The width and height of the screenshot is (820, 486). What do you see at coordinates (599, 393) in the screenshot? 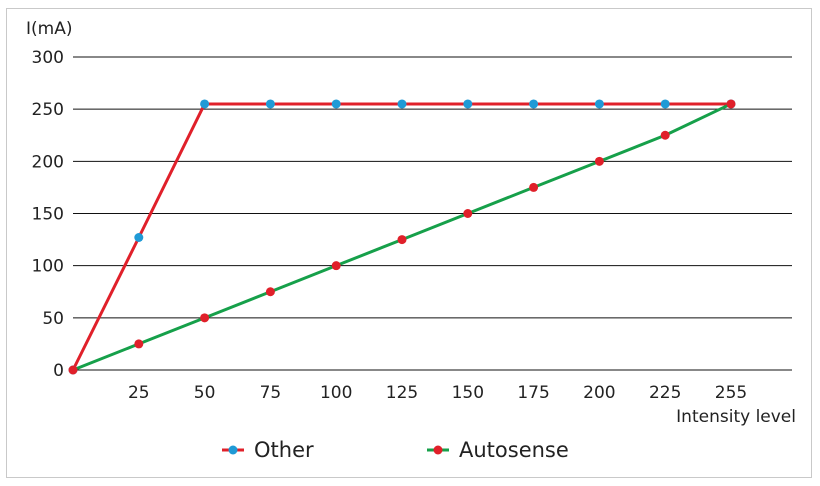
I see `x-tick-label-200: 200` at bounding box center [599, 393].